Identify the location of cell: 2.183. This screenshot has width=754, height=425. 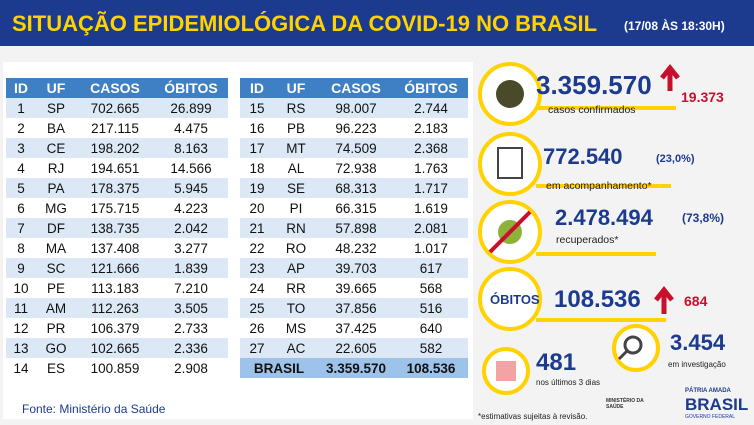
(431, 128).